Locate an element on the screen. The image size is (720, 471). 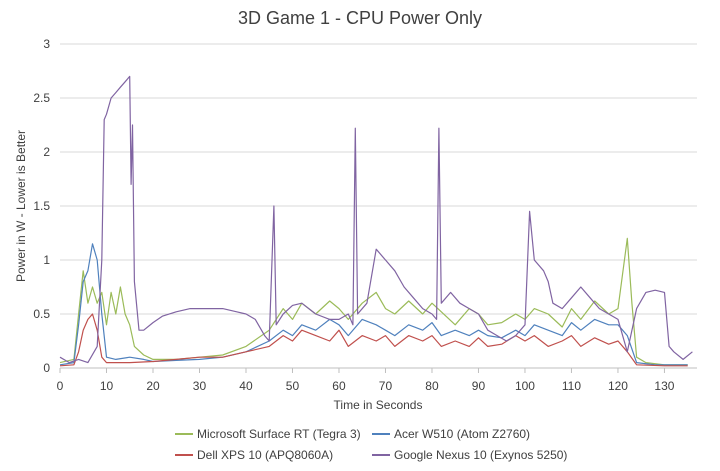
x-tick-label: 100 is located at coordinates (525, 386).